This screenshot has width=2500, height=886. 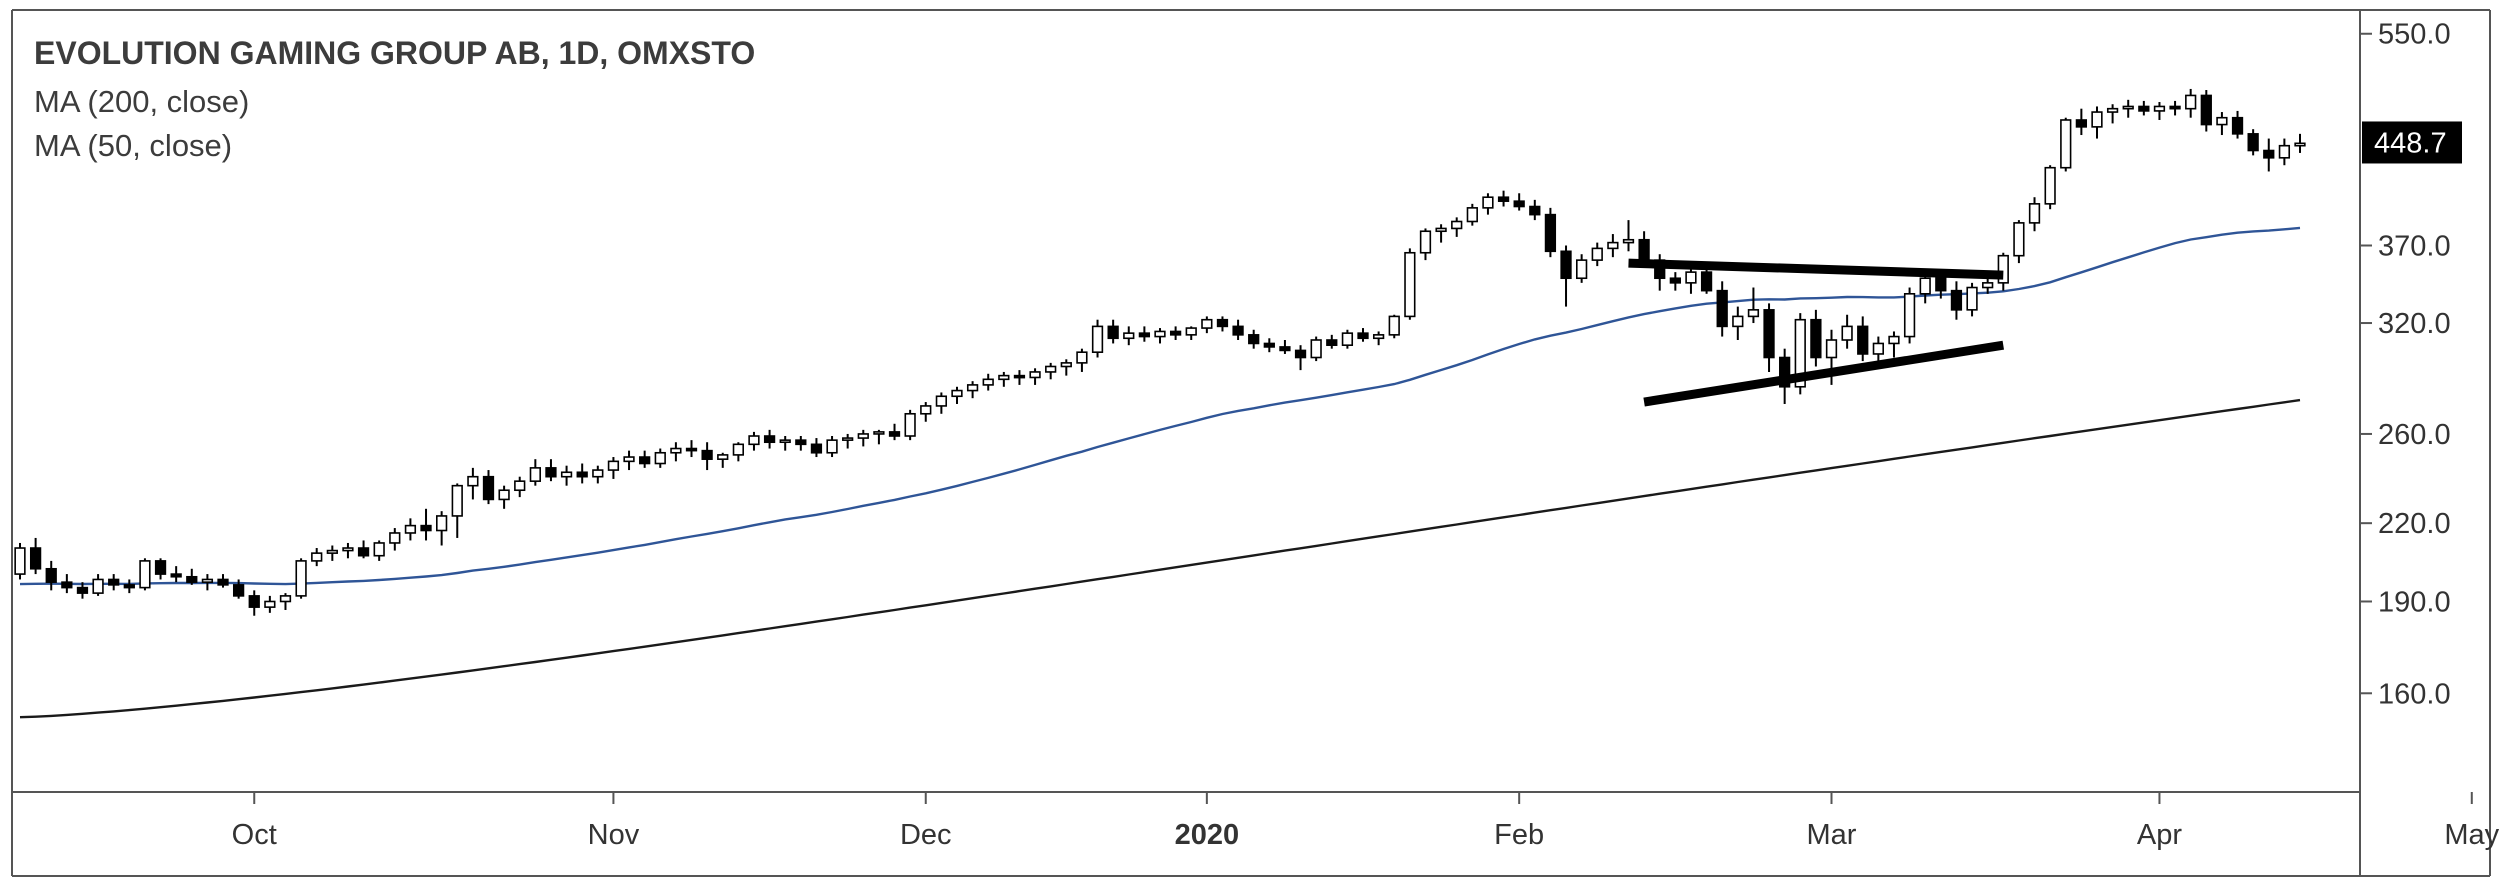 I want to click on price-axis: 550.0 370.0 320.0 260.0 220.0 190.0 160.0 448.7, so click(x=2411, y=365).